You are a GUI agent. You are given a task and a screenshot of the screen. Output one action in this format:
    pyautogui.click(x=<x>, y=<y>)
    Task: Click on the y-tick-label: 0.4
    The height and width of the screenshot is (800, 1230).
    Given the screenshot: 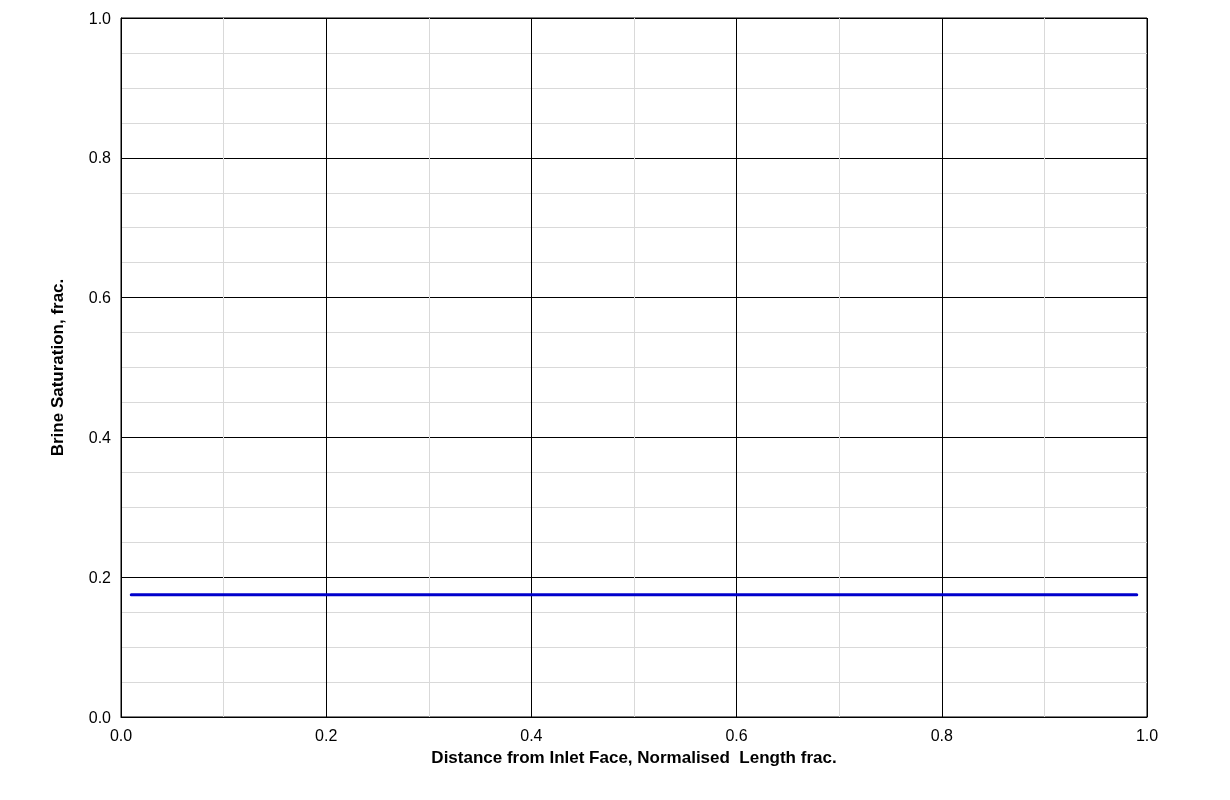 What is the action you would take?
    pyautogui.click(x=100, y=437)
    